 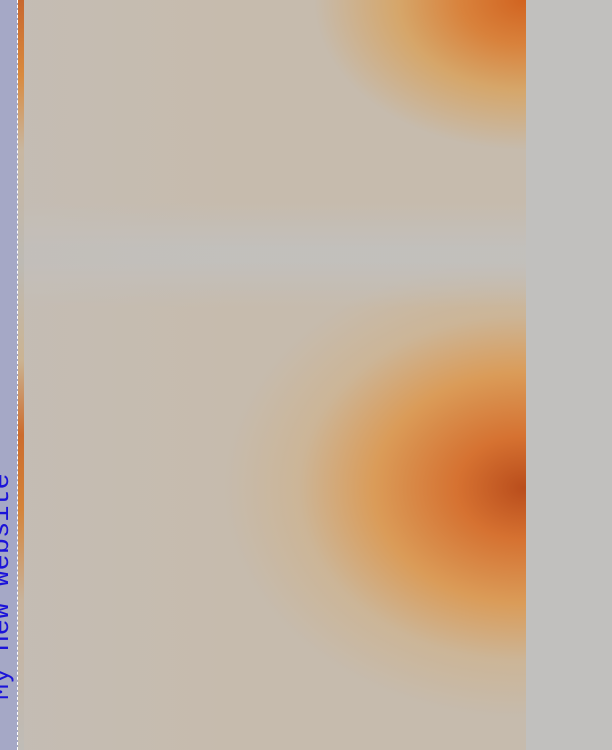 I want to click on accent-strip, so click(x=21, y=375).